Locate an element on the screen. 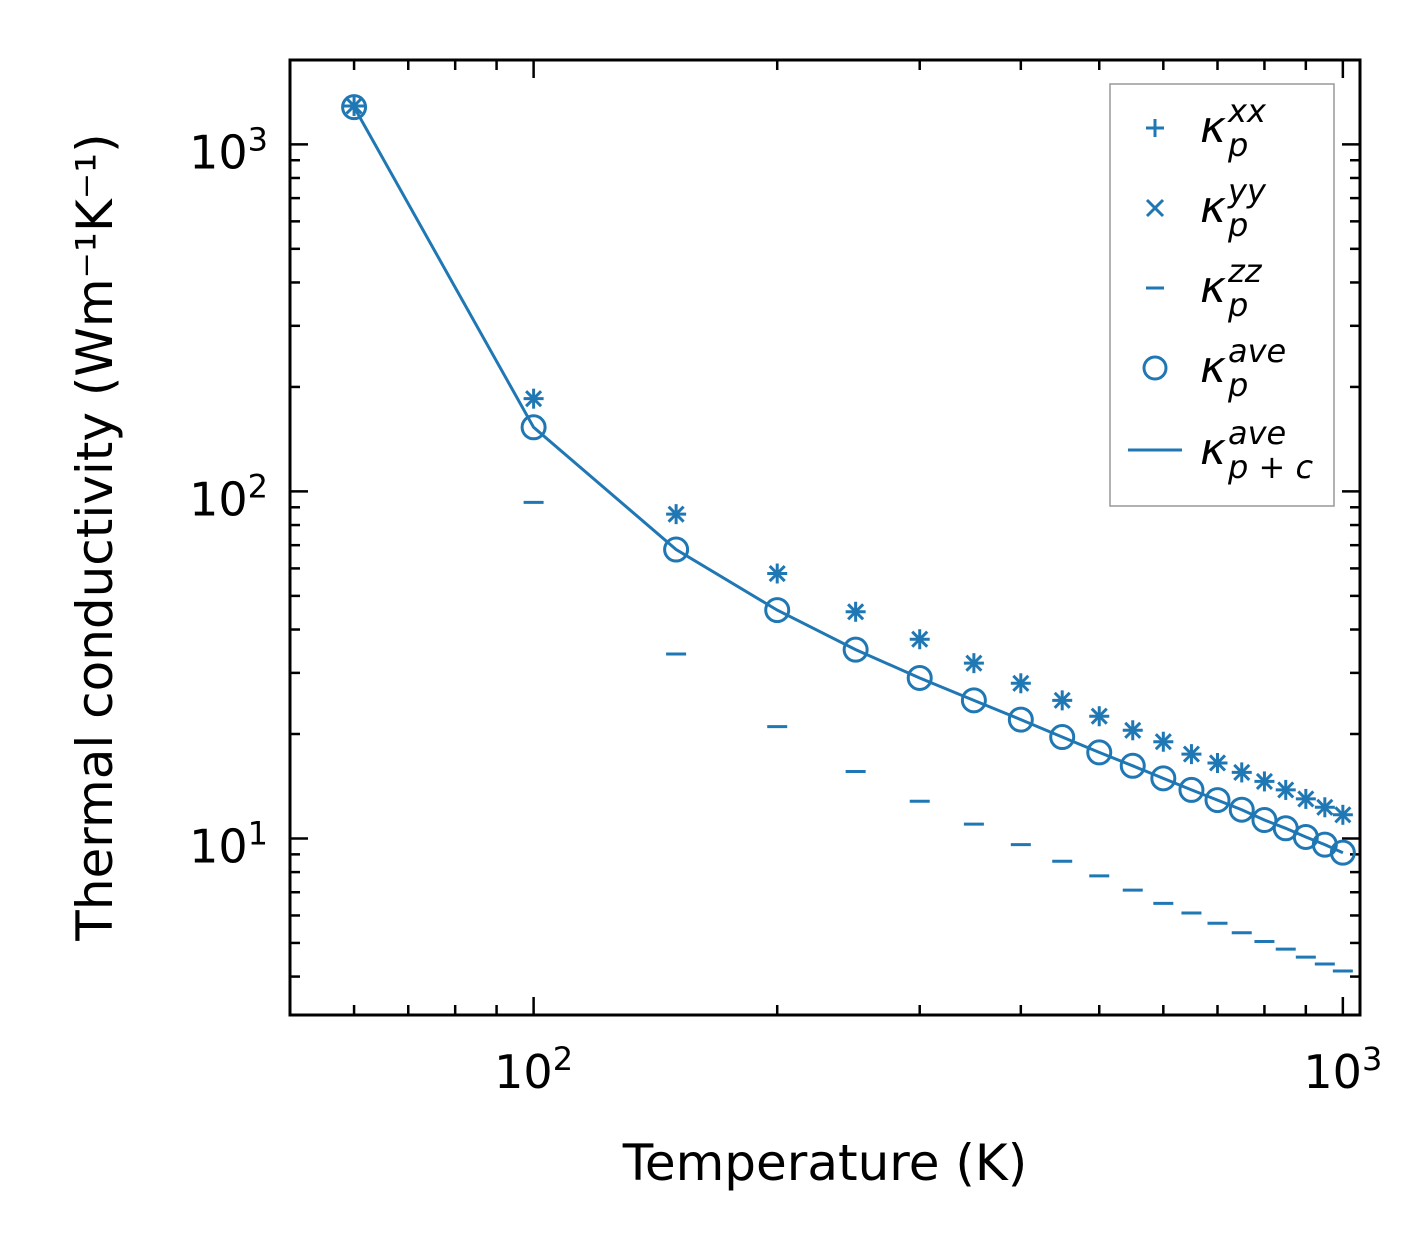  legend-entry-kyy: κ yyp is located at coordinates (1206, 208).